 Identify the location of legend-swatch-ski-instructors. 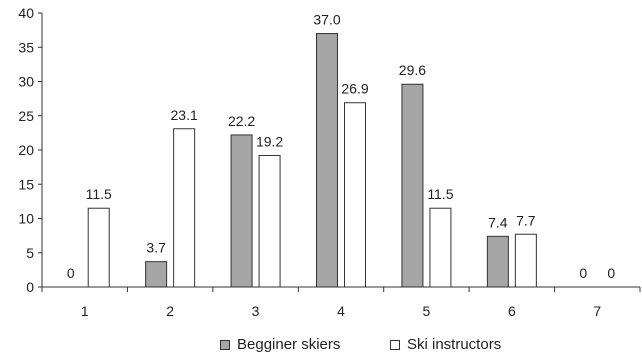
(395, 344).